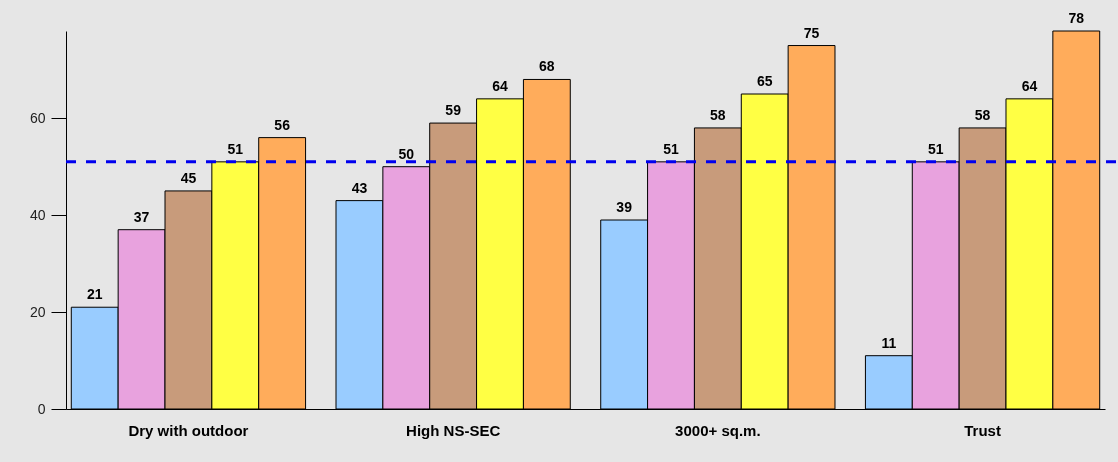 This screenshot has height=462, width=1118. What do you see at coordinates (889, 342) in the screenshot?
I see `data-label: 11` at bounding box center [889, 342].